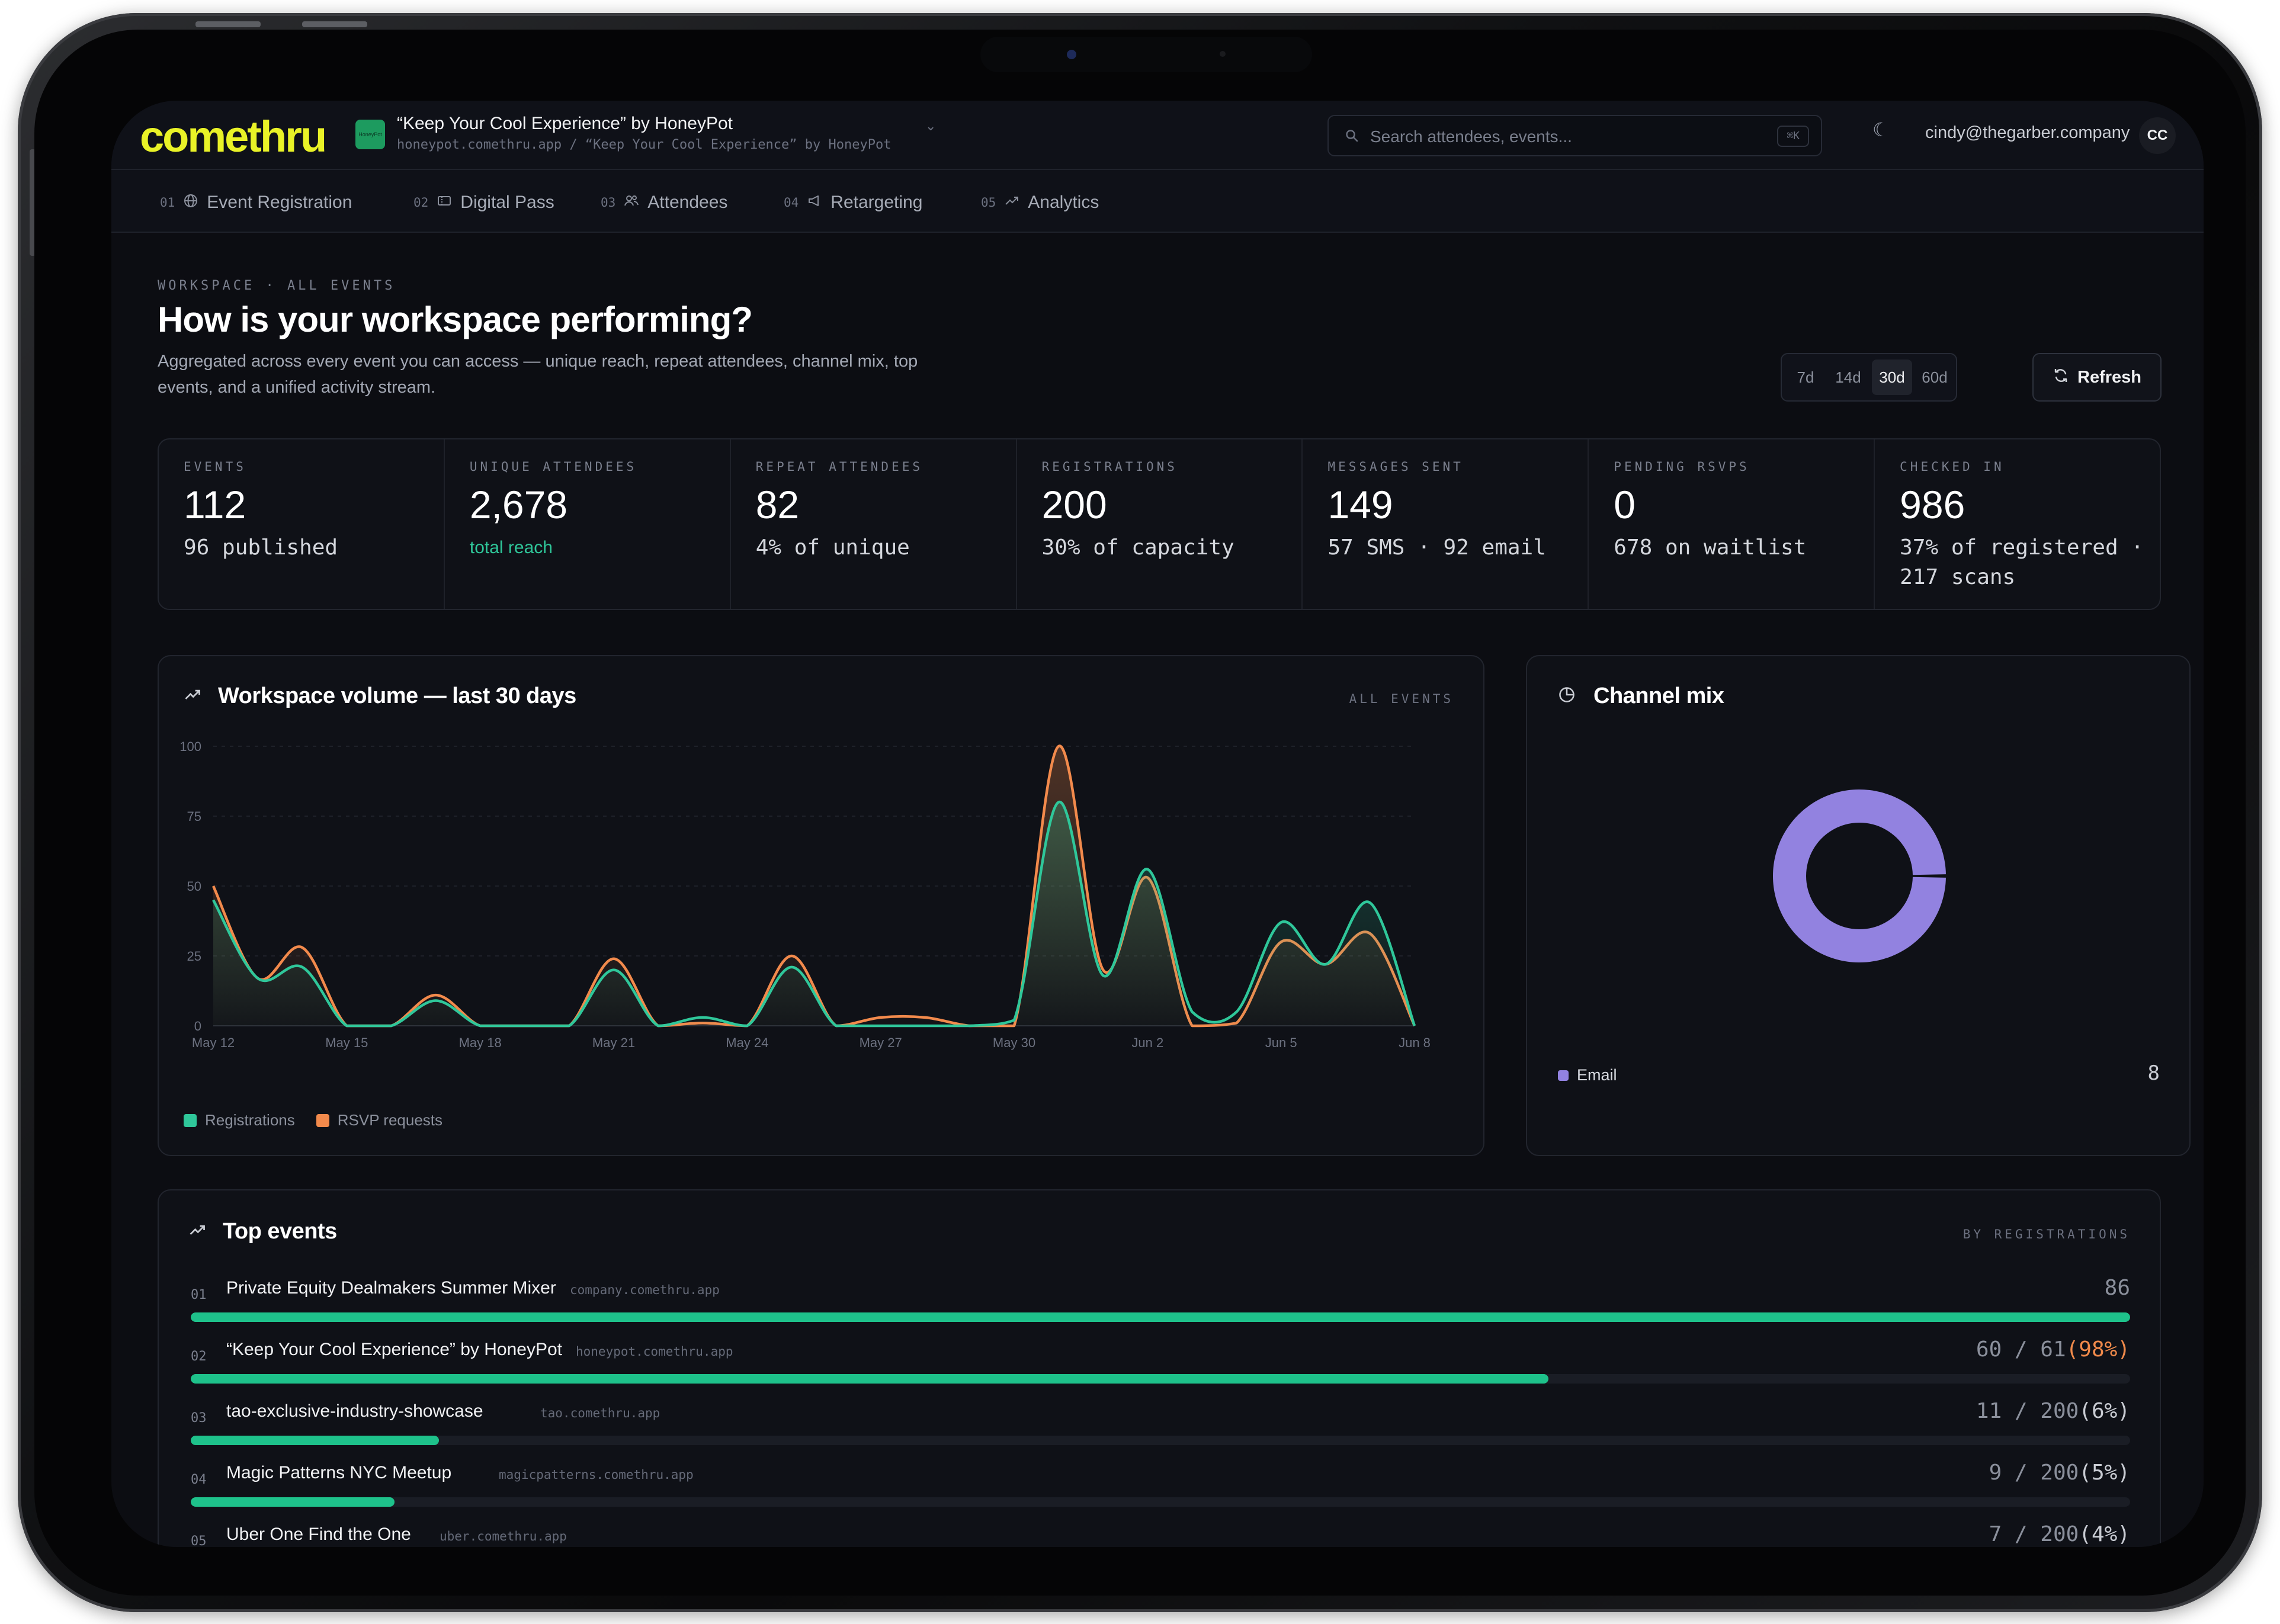 Image resolution: width=2280 pixels, height=1624 pixels. Describe the element at coordinates (483, 202) in the screenshot. I see `tab-digital-pass: 02 Digital Pass` at that location.